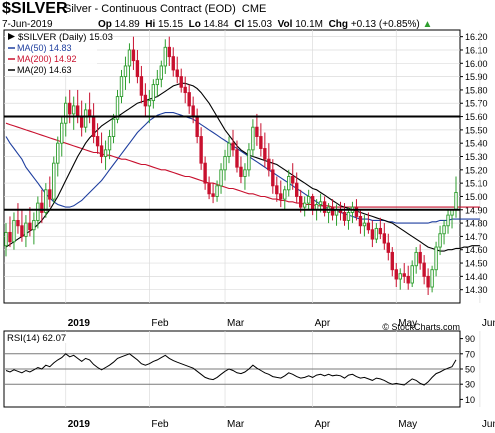  What do you see at coordinates (79, 424) in the screenshot?
I see `rsi-x-label: 2019` at bounding box center [79, 424].